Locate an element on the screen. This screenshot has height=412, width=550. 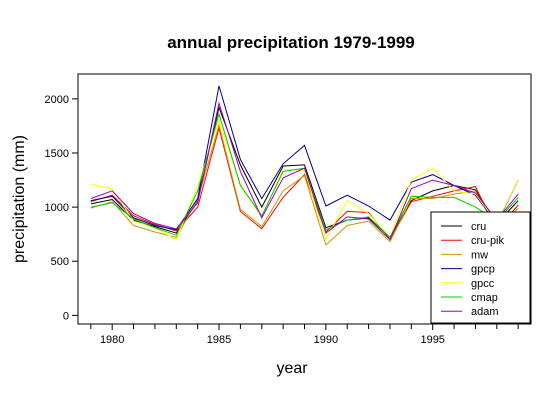
y-tick-label: 1500 is located at coordinates (57, 154).